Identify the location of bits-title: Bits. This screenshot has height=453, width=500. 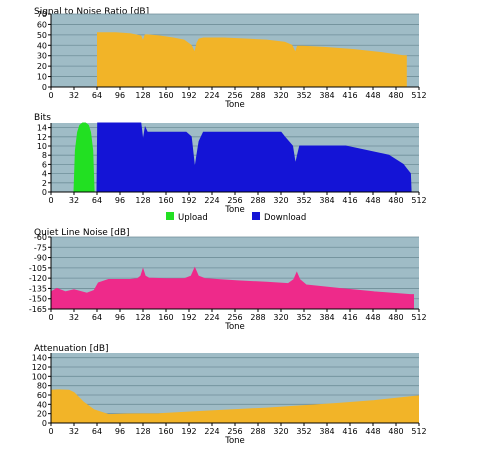
(42, 118).